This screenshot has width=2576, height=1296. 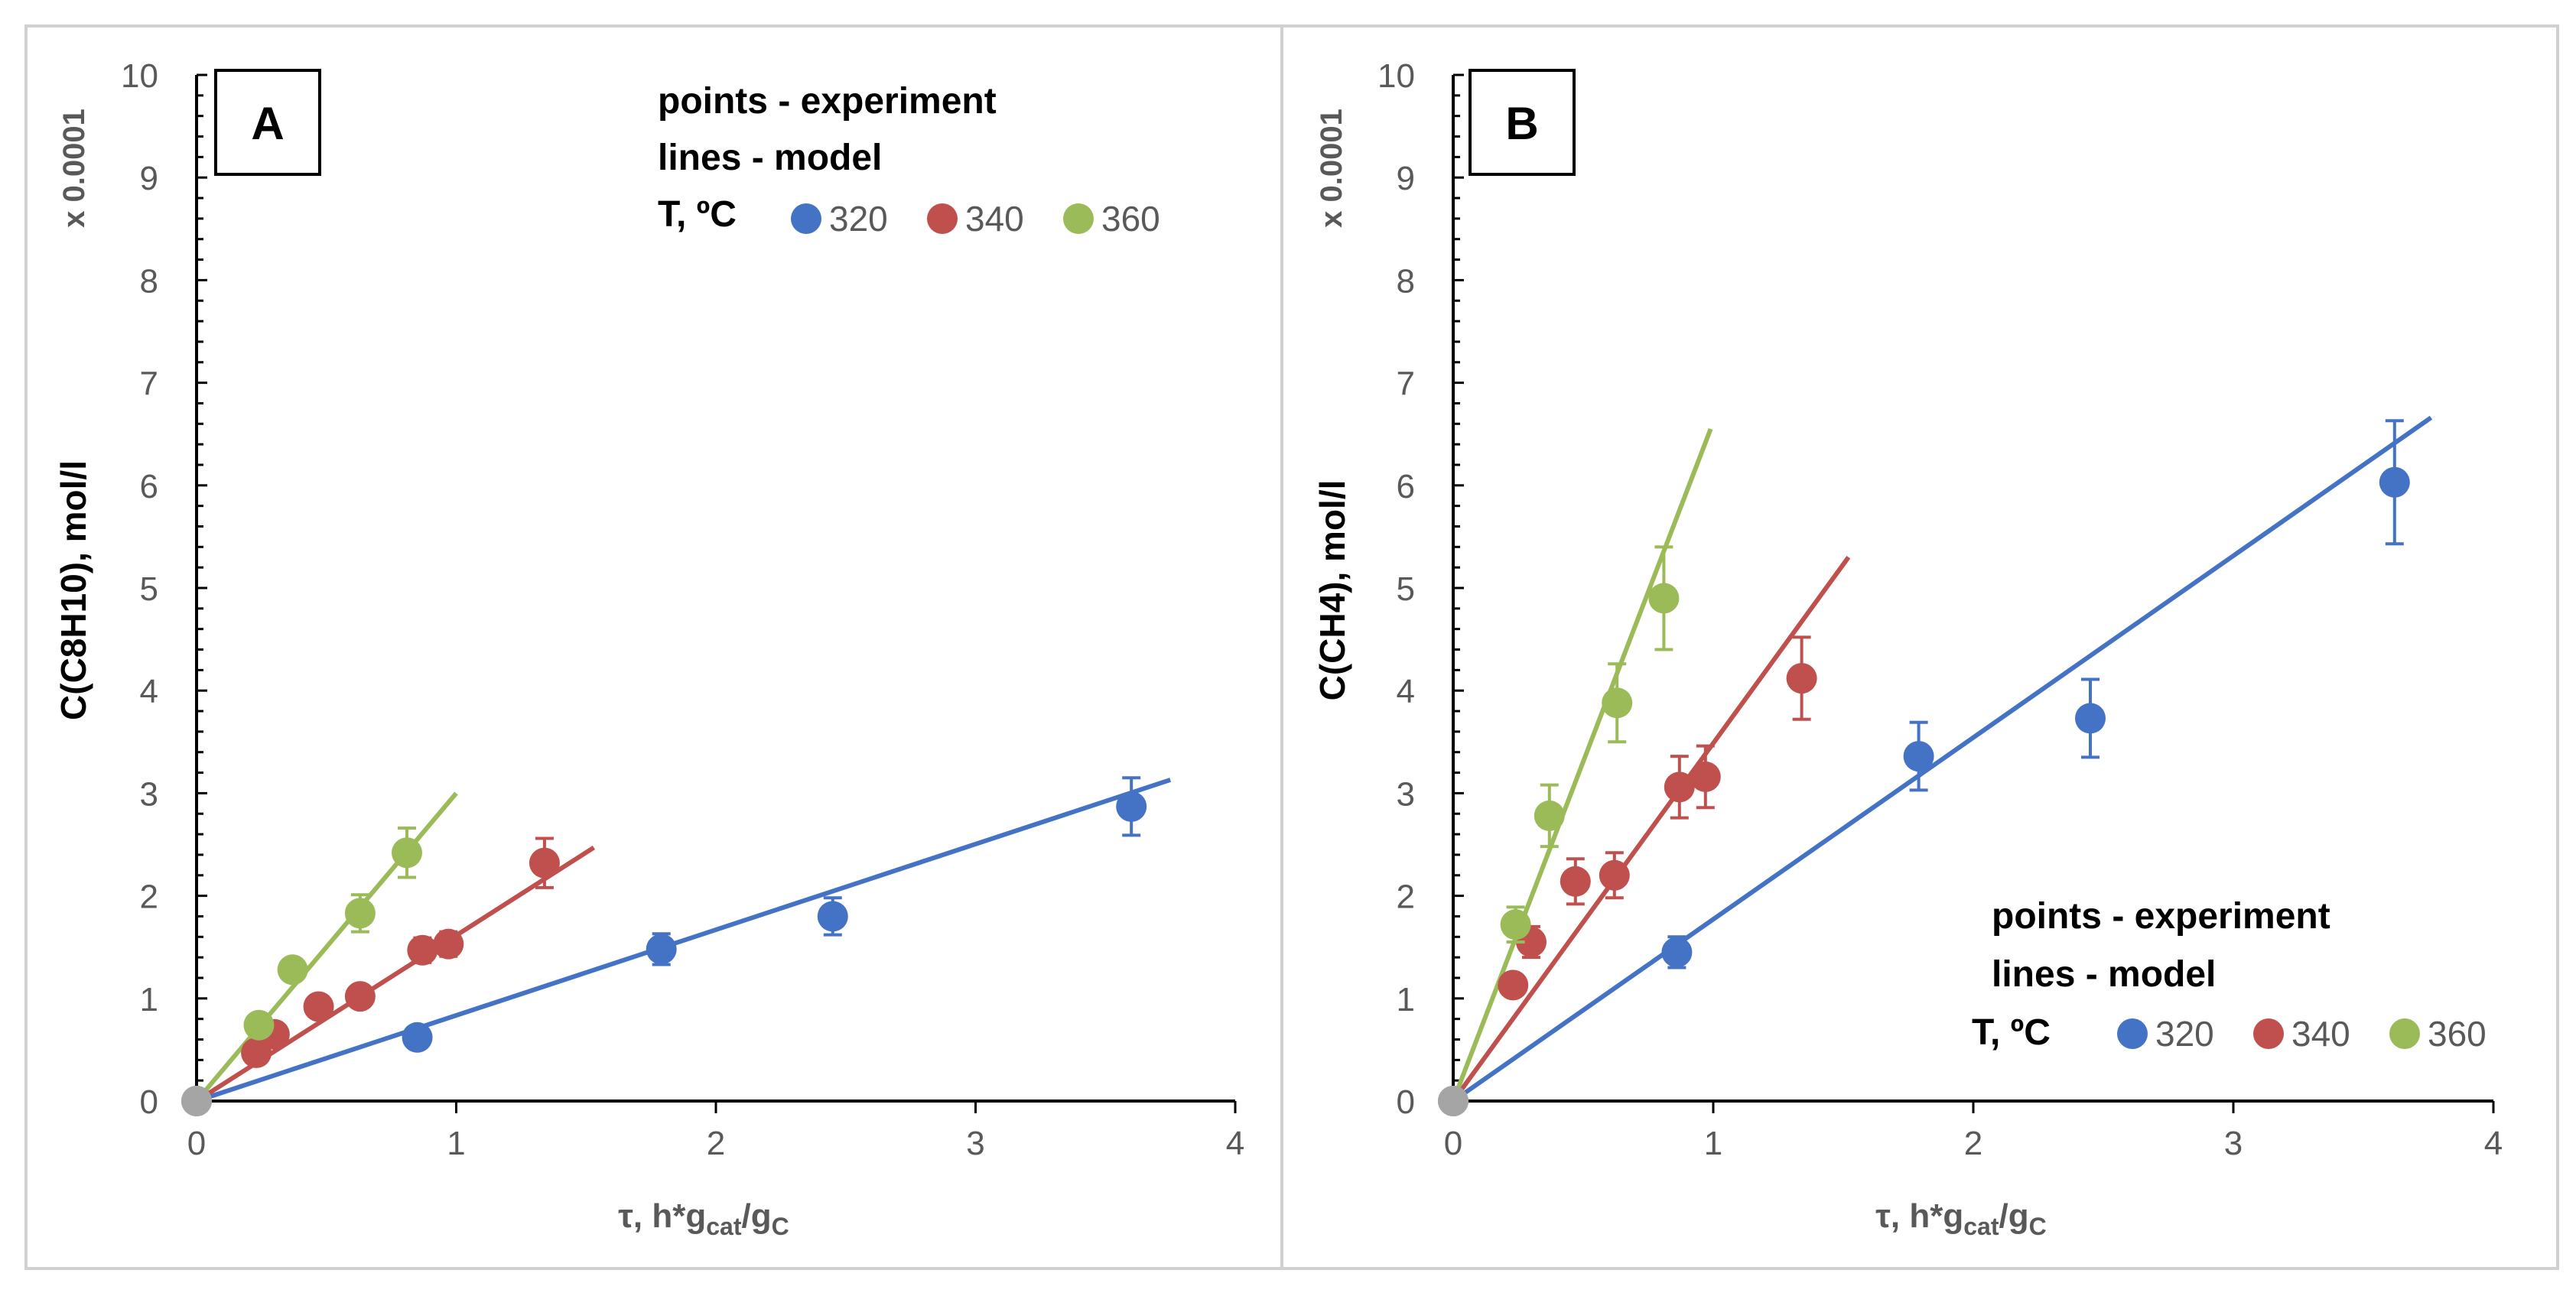 I want to click on panel-label: B, so click(x=1521, y=124).